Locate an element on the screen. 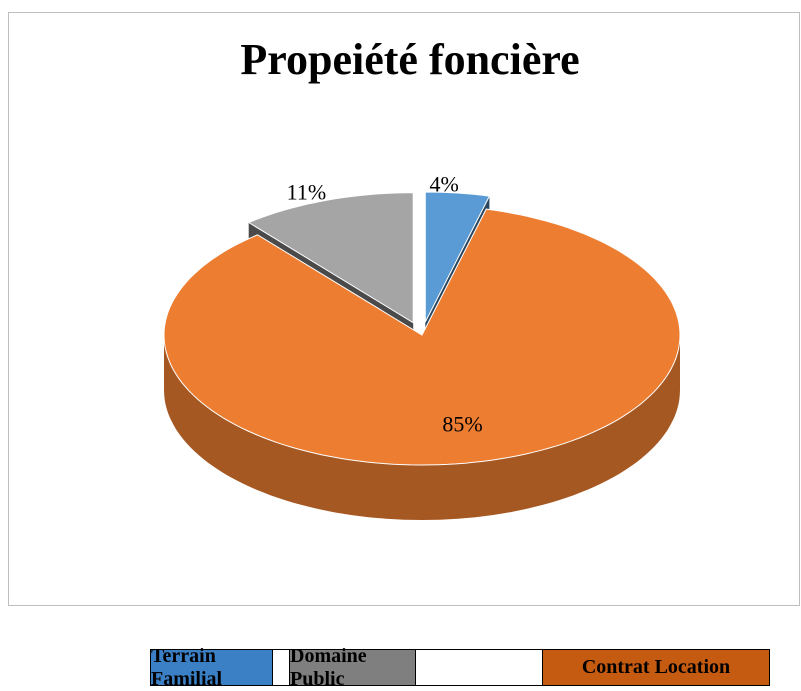 The width and height of the screenshot is (801, 691). data-label: 4% is located at coordinates (444, 184).